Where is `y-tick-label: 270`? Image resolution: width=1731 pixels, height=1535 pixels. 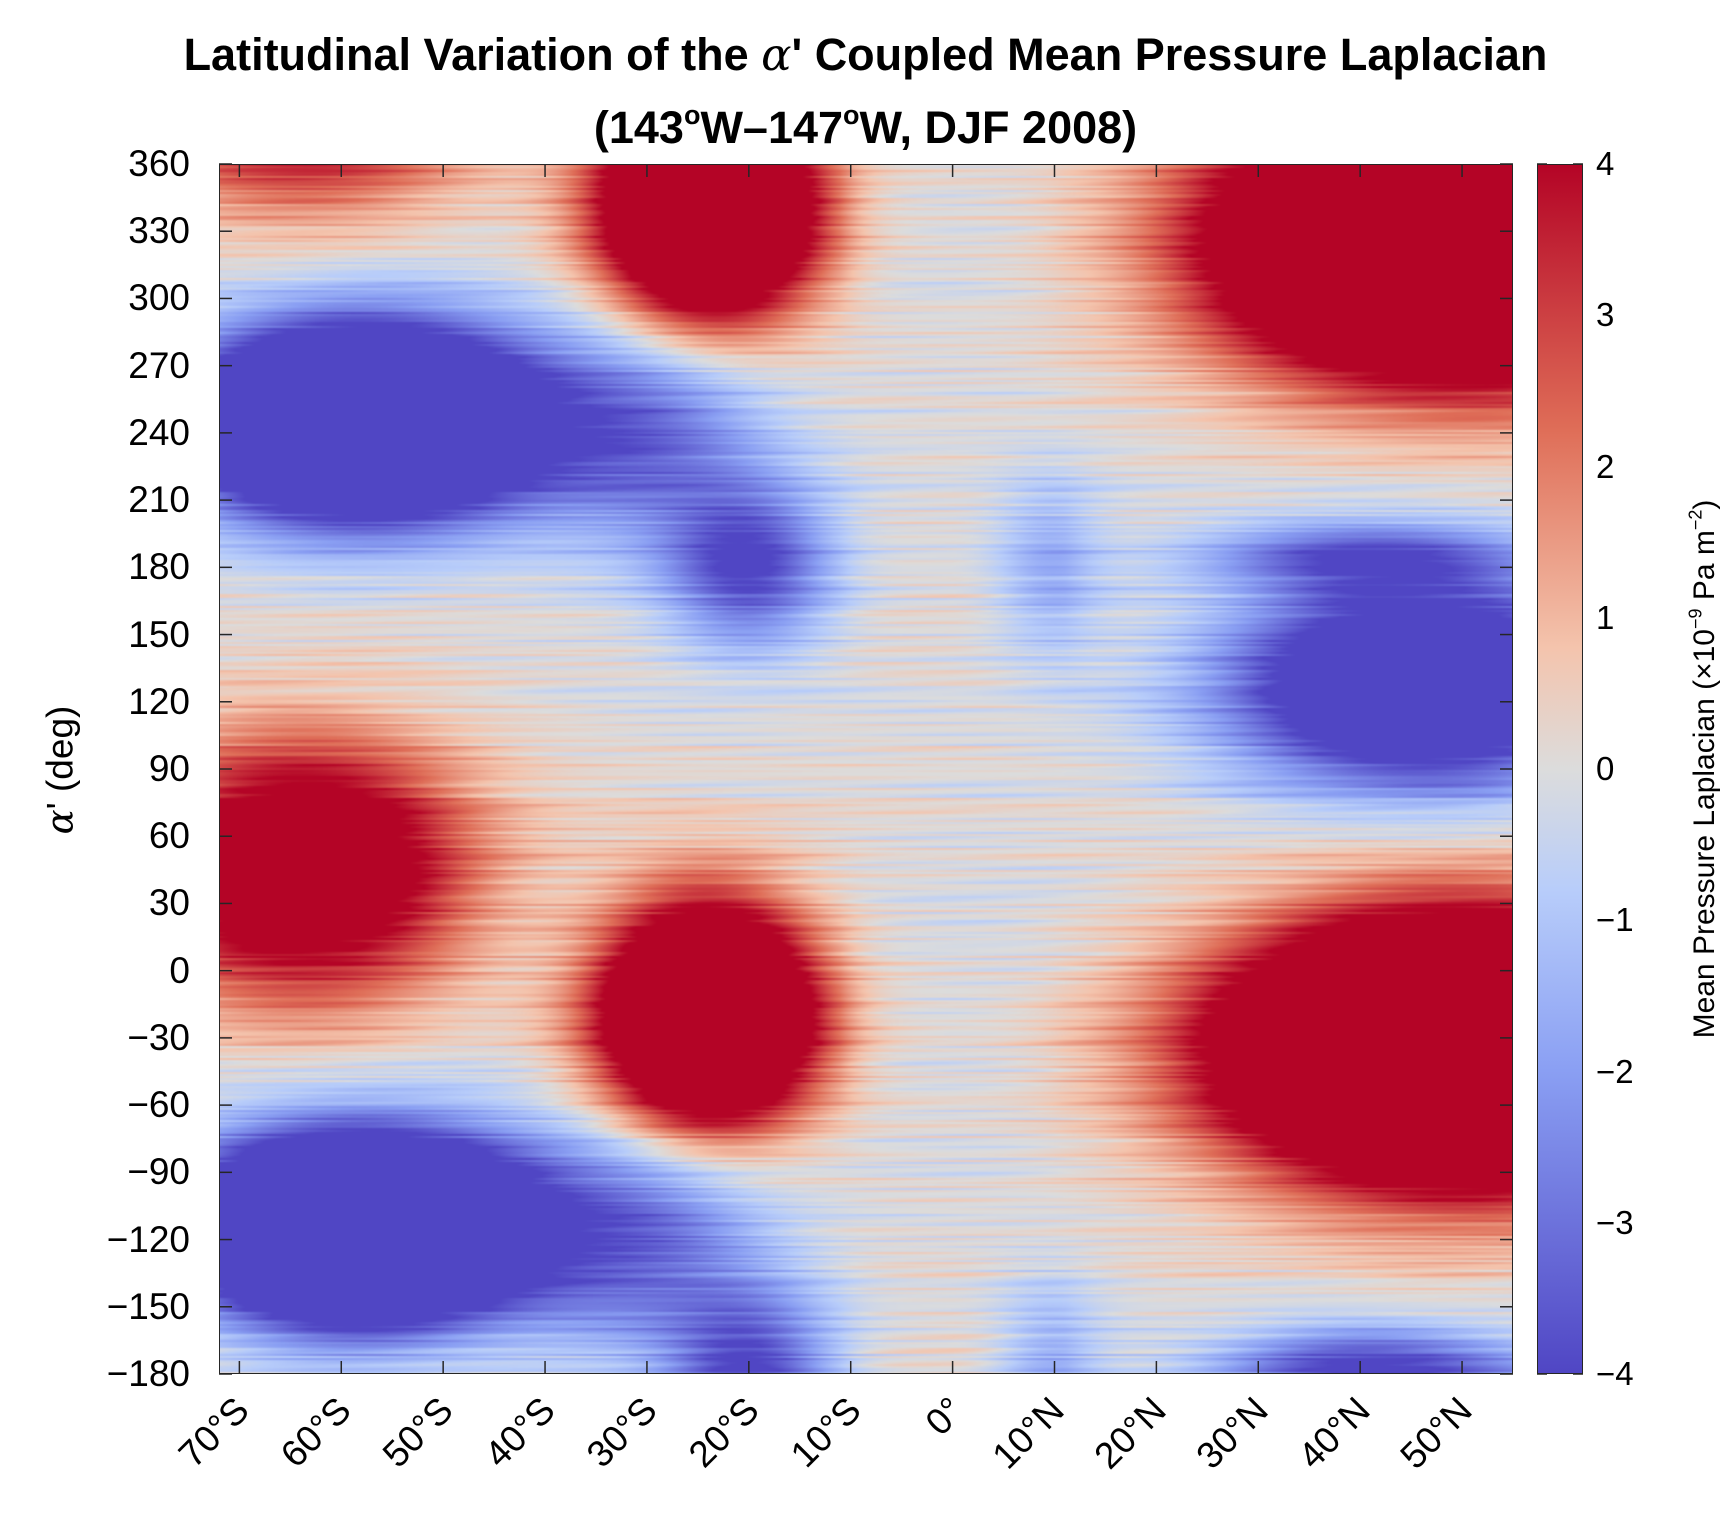 y-tick-label: 270 is located at coordinates (159, 365).